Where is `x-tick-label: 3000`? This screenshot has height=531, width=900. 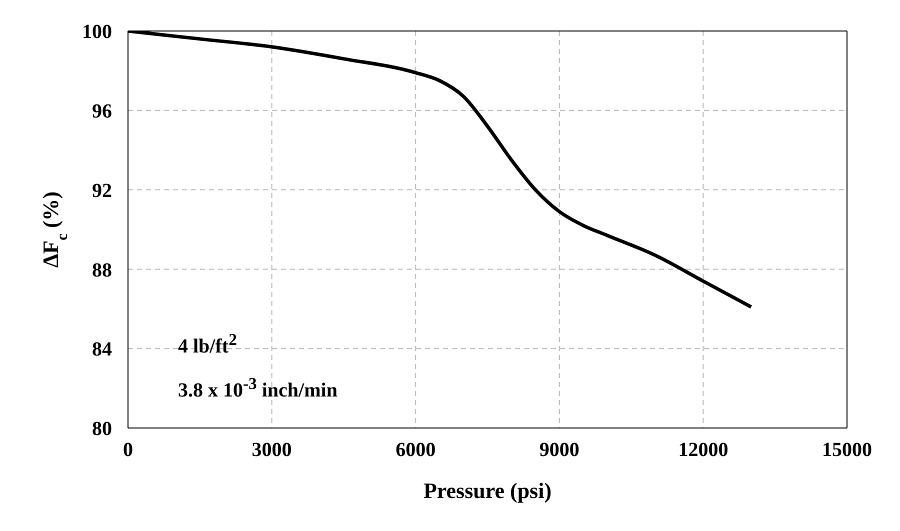
x-tick-label: 3000 is located at coordinates (272, 450).